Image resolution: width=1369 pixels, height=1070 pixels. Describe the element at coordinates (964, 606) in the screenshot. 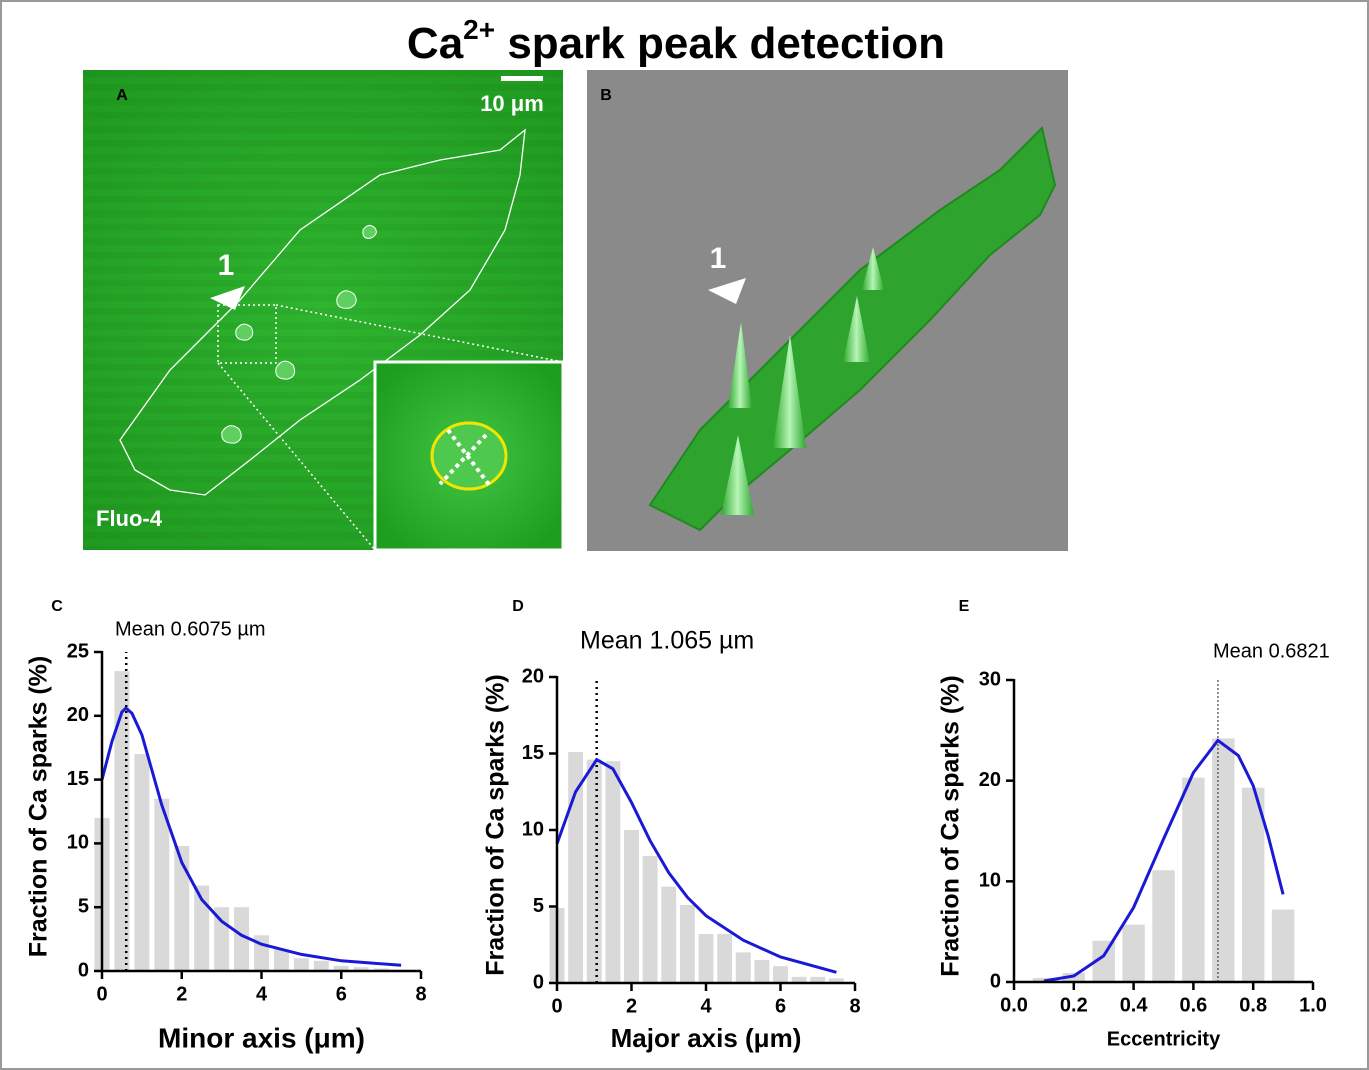

I see `panel-label: E` at that location.